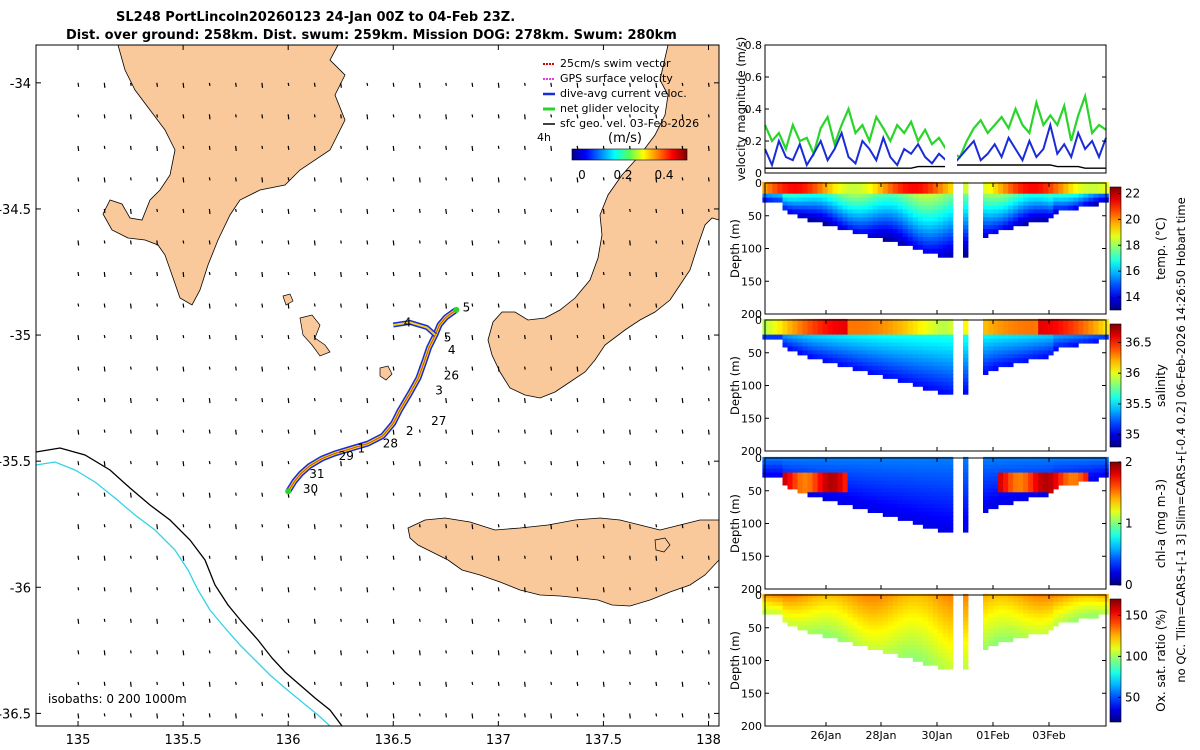 The height and width of the screenshot is (750, 1200). What do you see at coordinates (414, 328) in the screenshot?
I see `track-spur-inner` at bounding box center [414, 328].